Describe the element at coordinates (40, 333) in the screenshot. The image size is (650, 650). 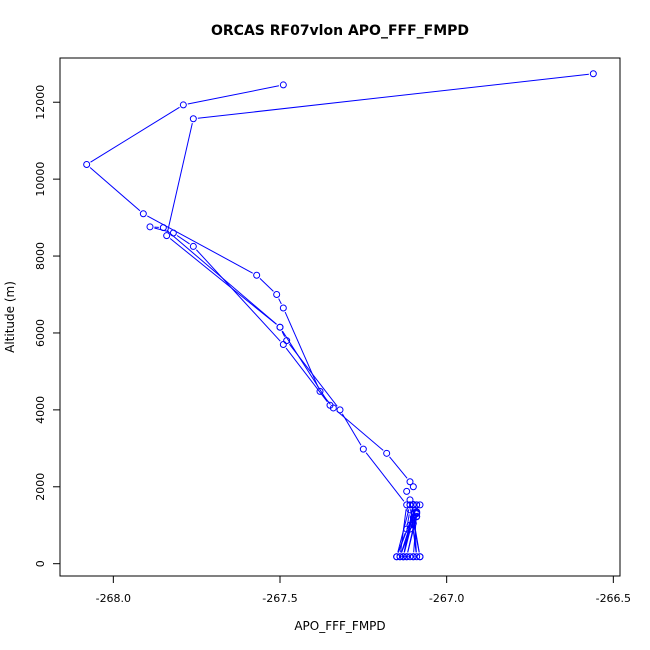
I see `y-tick-label: 6000` at that location.